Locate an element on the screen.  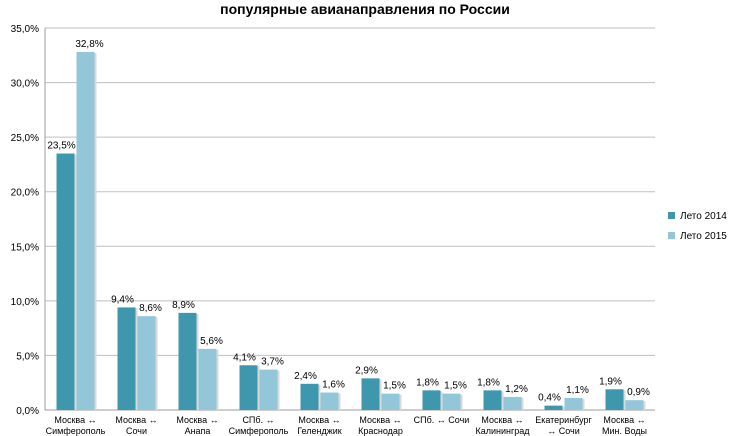
x-tick-label: Геленджик is located at coordinates (319, 431).